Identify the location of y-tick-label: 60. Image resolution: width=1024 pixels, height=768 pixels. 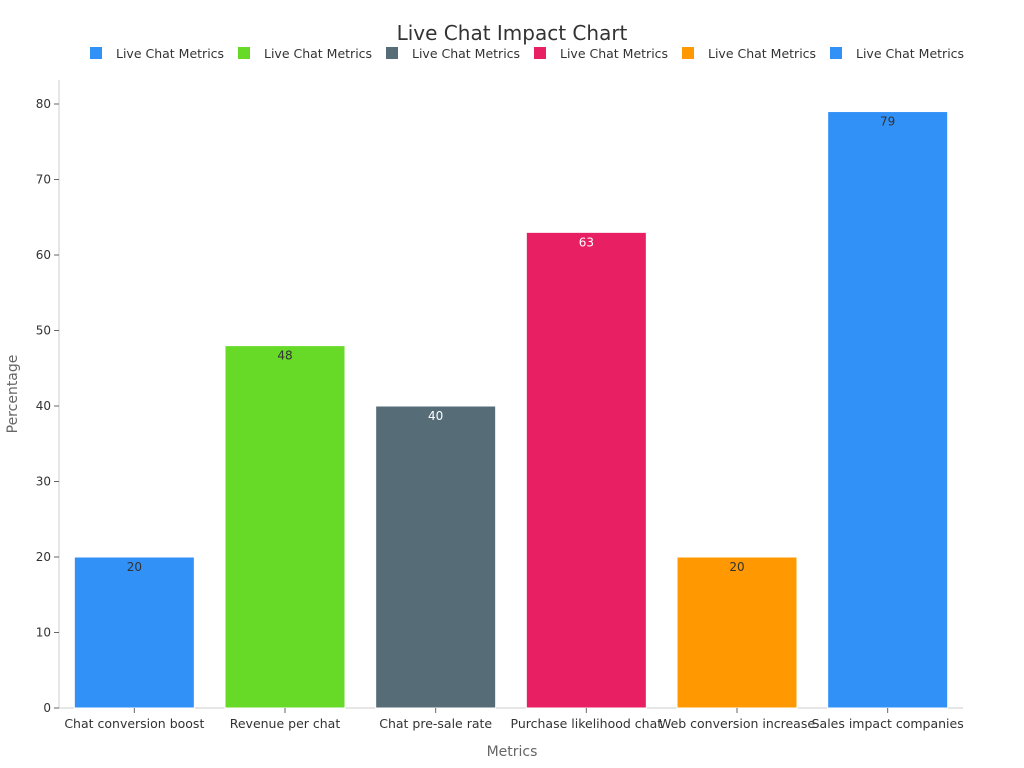
(43, 255).